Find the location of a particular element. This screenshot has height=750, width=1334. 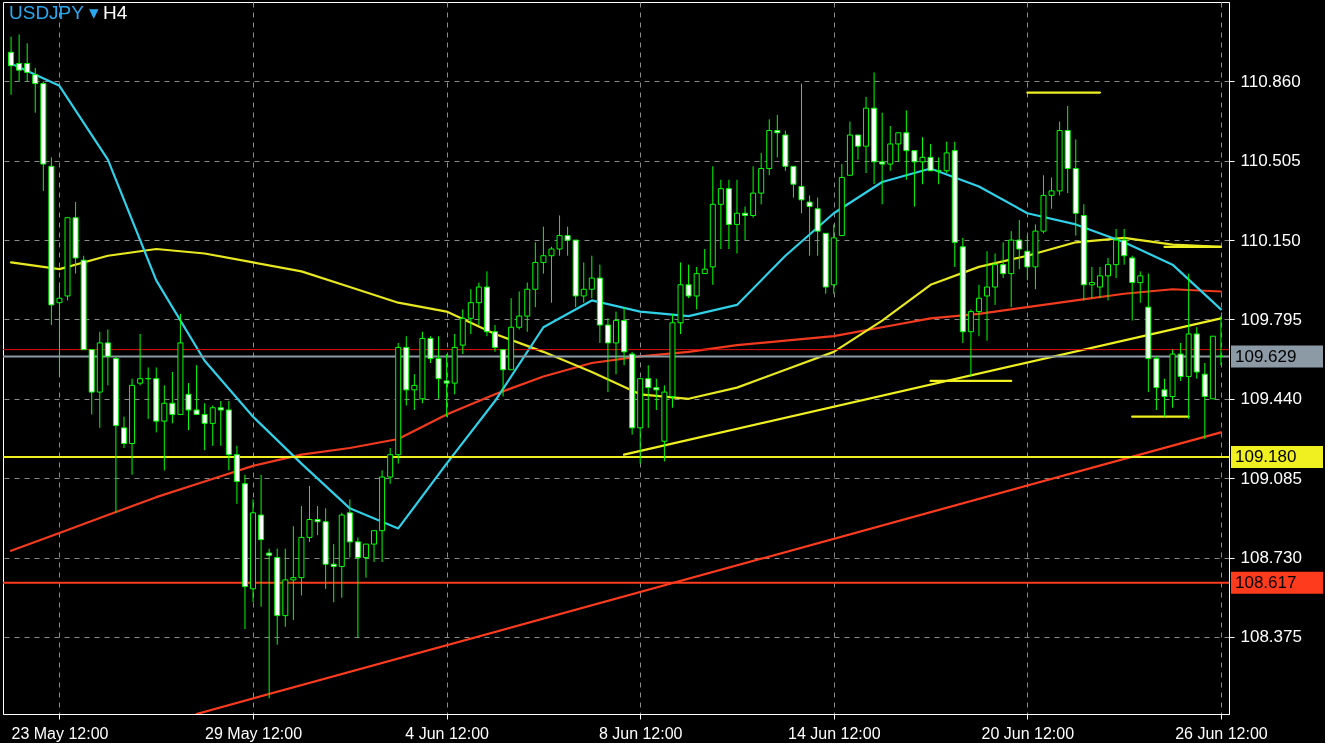

y-tick-label: 109.440 is located at coordinates (1271, 399).